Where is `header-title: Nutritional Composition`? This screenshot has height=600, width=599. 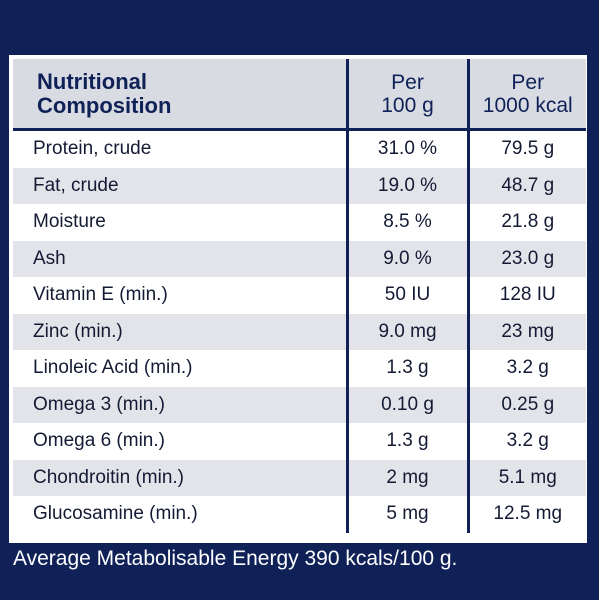 header-title: Nutritional Composition is located at coordinates (180, 95).